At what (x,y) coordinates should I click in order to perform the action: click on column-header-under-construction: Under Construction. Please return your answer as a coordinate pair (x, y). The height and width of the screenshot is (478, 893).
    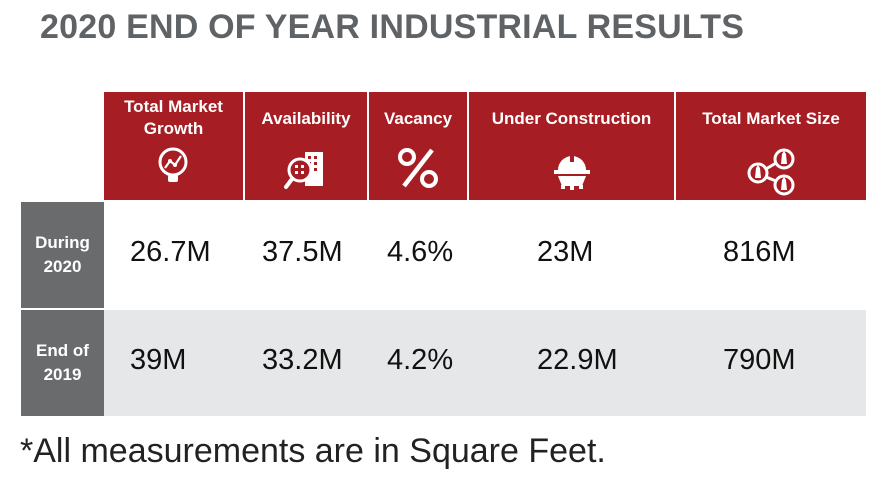
    Looking at the image, I should click on (572, 146).